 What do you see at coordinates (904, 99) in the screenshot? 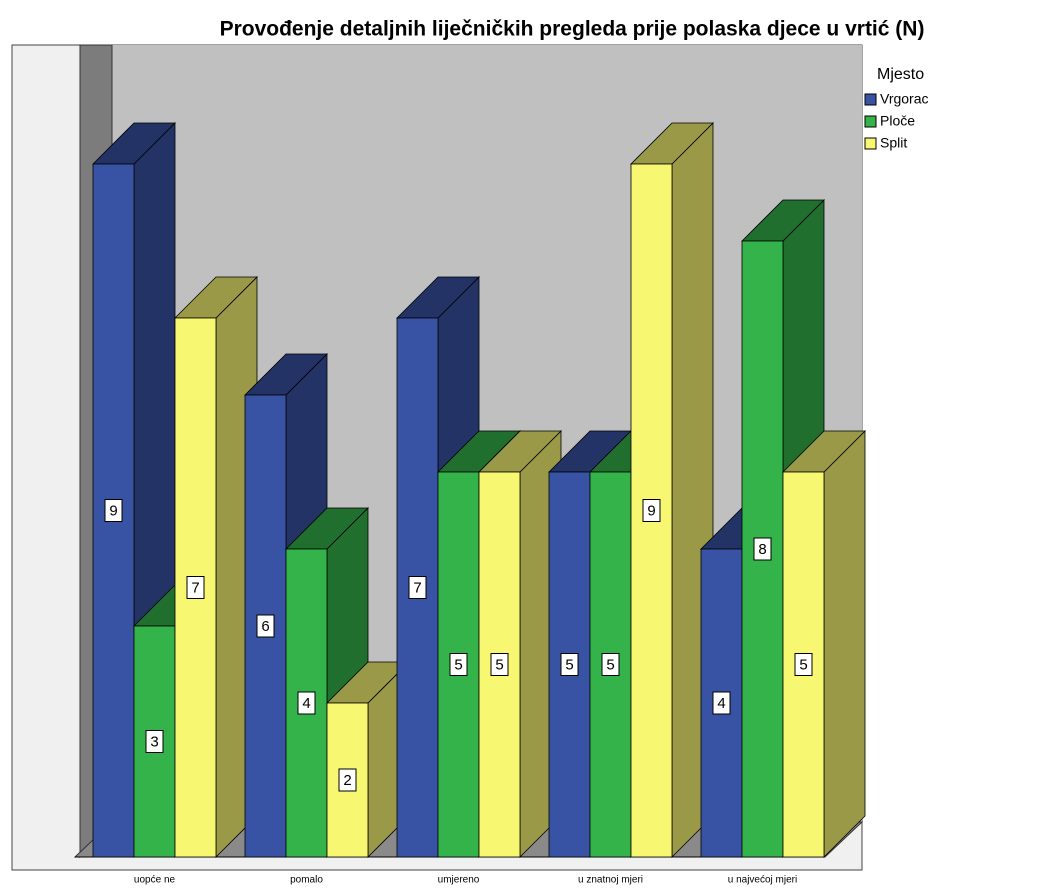
I see `legend-label: Vrgorac` at bounding box center [904, 99].